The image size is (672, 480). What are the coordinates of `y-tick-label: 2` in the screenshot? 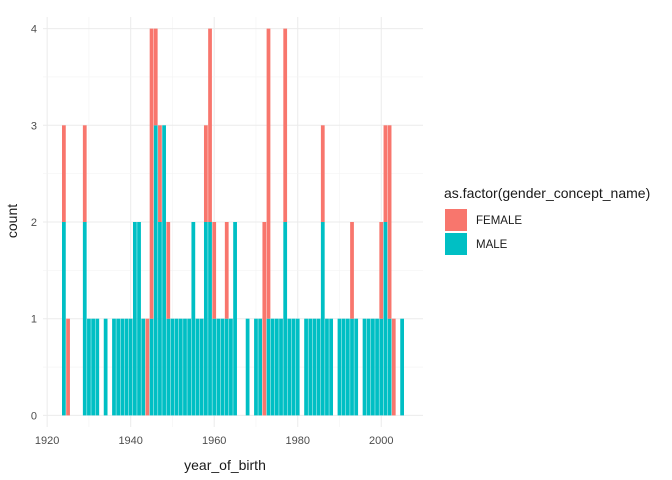 It's located at (34, 223).